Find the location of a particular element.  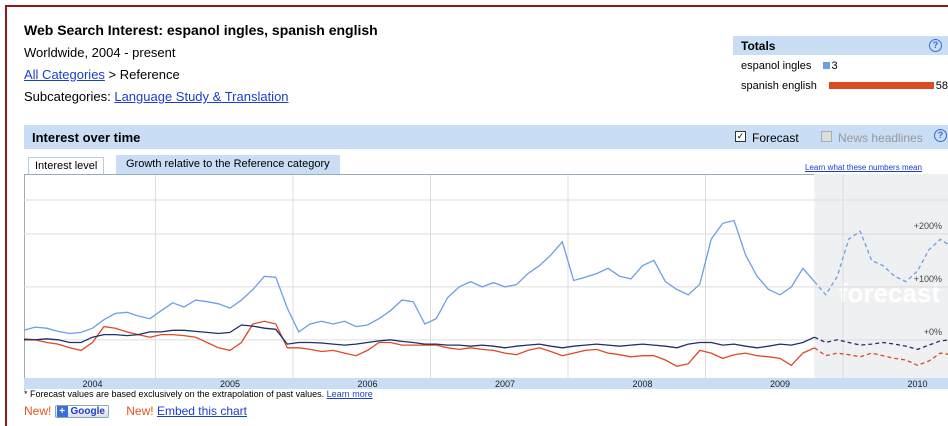

google-label: Google is located at coordinates (87, 412).